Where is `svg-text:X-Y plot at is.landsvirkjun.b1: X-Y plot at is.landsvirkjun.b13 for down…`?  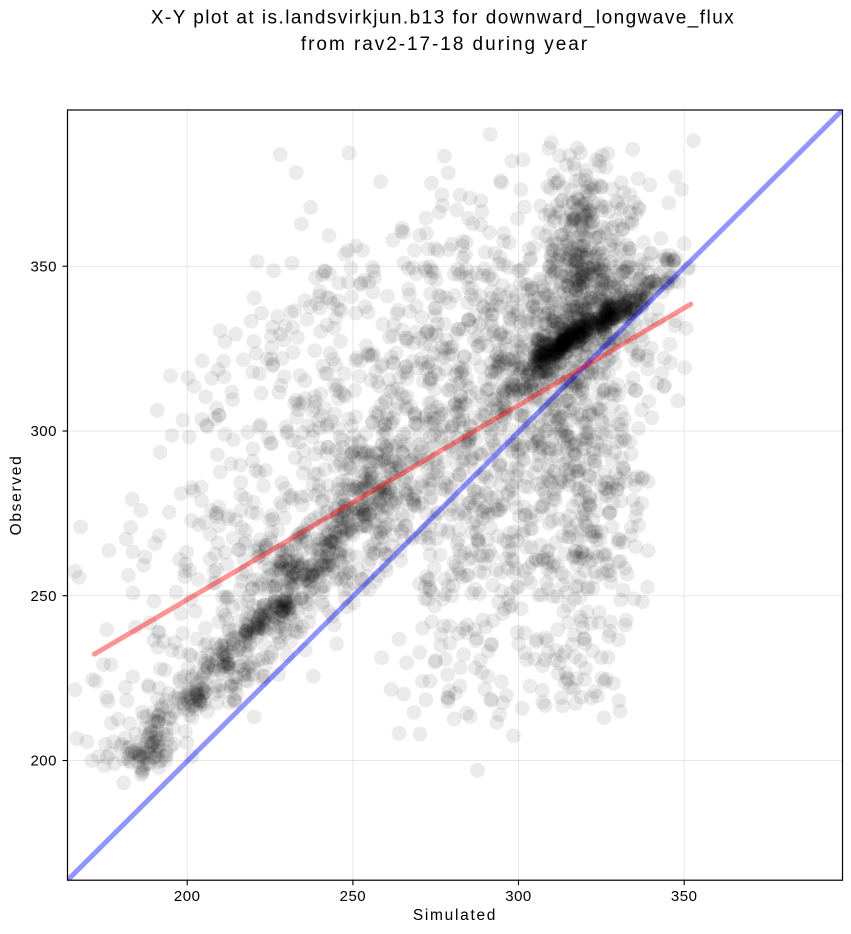
svg-text:X-Y plot at is.landsvirkjun.b1: X-Y plot at is.landsvirkjun.b13 for down… is located at coordinates (443, 17).